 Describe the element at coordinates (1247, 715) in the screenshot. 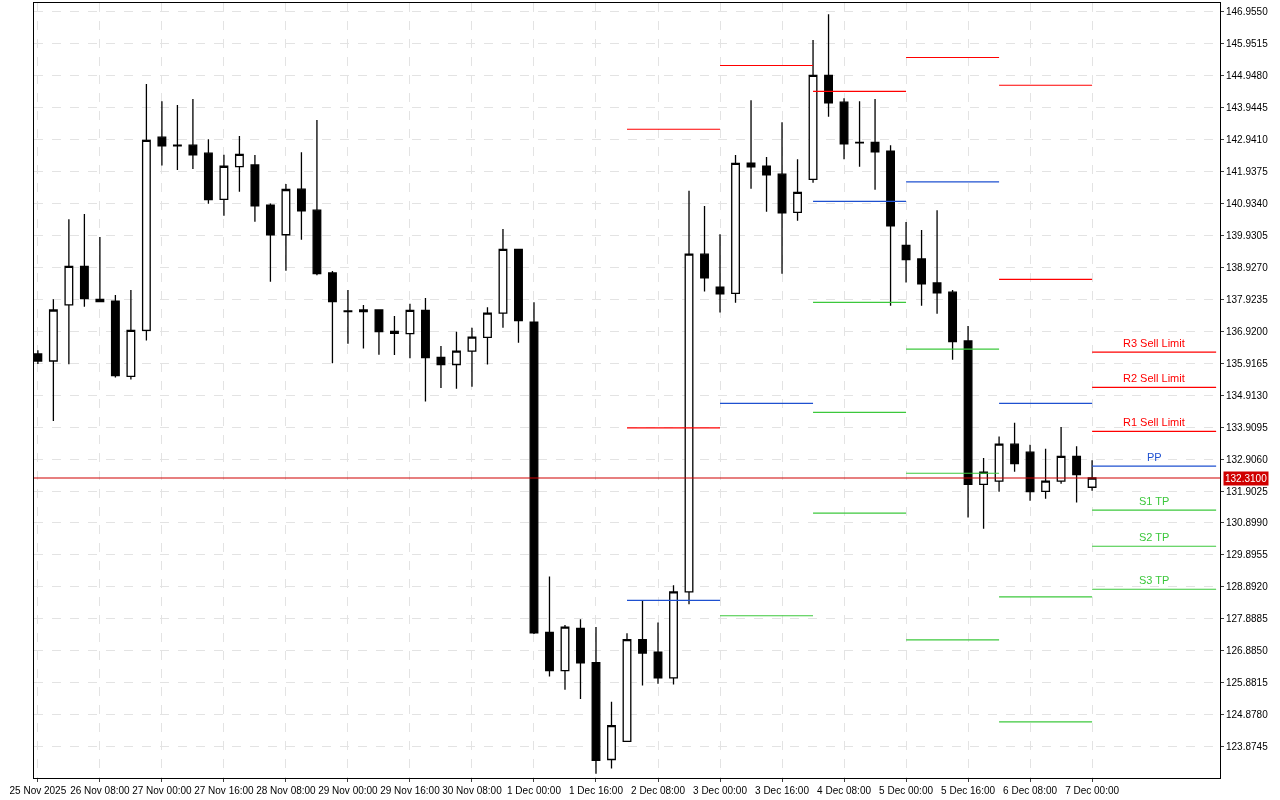

I see `y-tick-label: 124.8780` at that location.